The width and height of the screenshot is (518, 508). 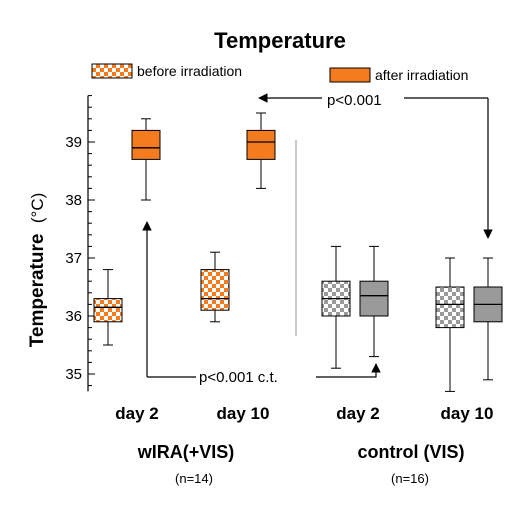 I want to click on annotation-bottom-mask, so click(x=256, y=377).